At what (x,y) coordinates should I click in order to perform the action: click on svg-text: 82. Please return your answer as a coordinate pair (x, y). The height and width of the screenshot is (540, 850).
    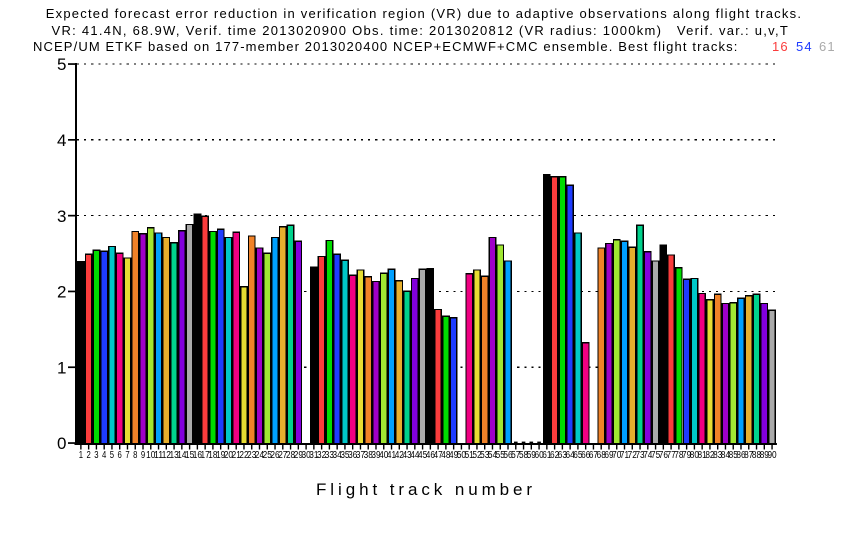
    Looking at the image, I should click on (710, 455).